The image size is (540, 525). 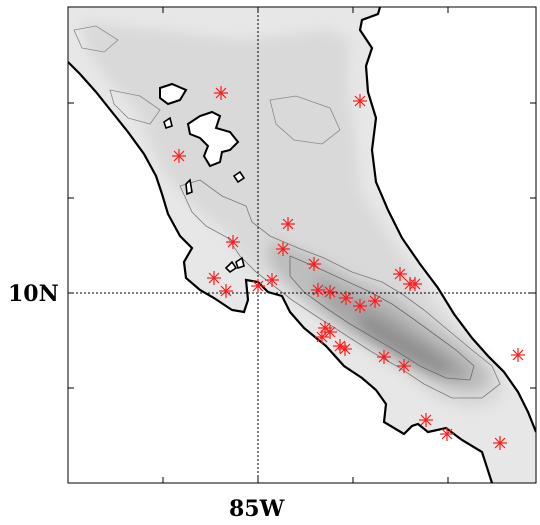 I want to click on longitude-label: 85W, so click(x=257, y=509).